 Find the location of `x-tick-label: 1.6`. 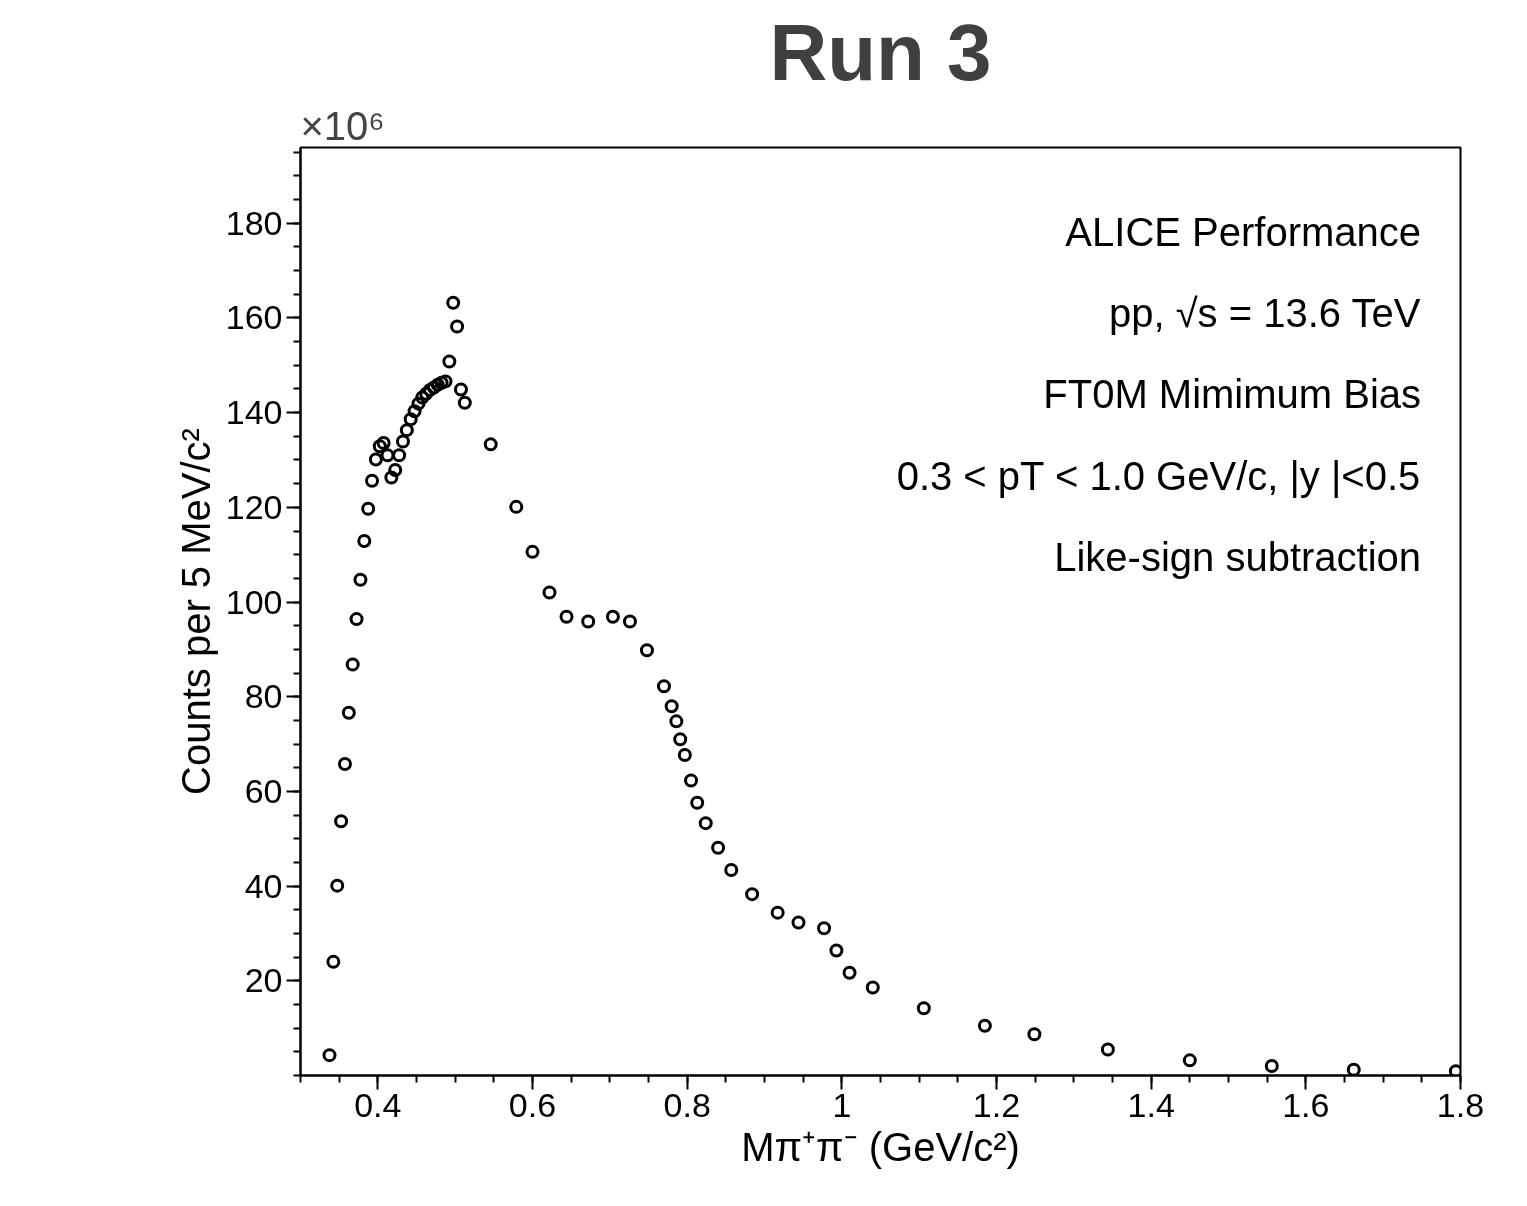

x-tick-label: 1.6 is located at coordinates (1306, 1104).